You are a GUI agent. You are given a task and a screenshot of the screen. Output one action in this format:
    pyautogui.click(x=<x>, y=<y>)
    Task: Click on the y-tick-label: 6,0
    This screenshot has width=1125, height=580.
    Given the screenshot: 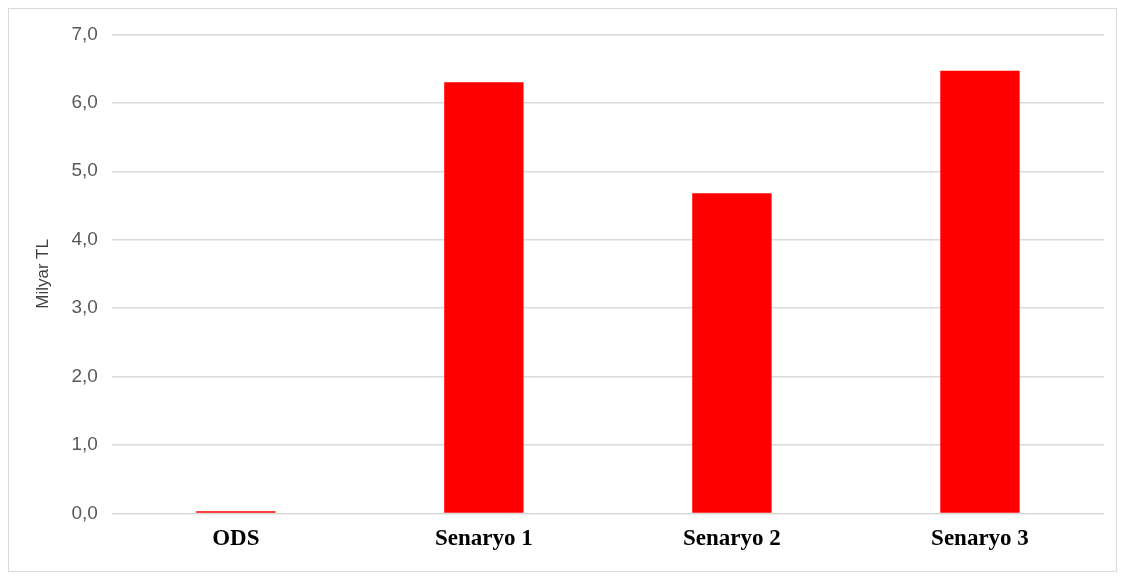 What is the action you would take?
    pyautogui.click(x=84, y=102)
    